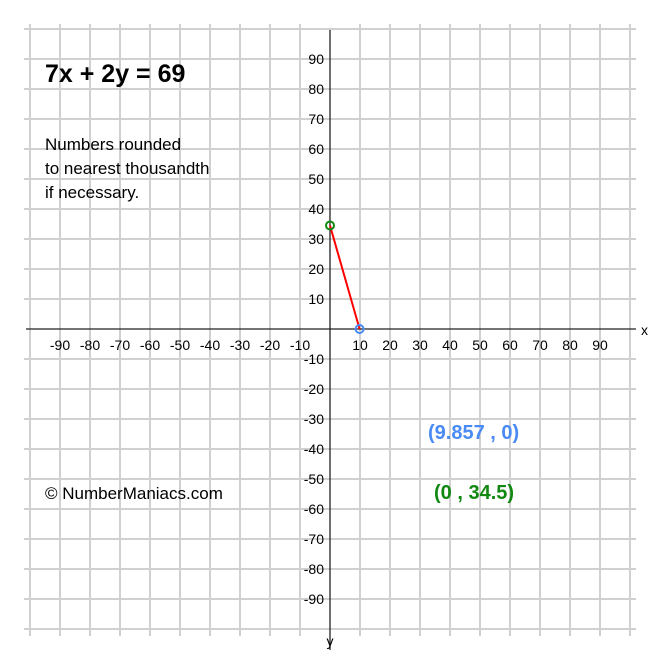 The height and width of the screenshot is (660, 660). What do you see at coordinates (450, 345) in the screenshot?
I see `x-tick-label: 40` at bounding box center [450, 345].